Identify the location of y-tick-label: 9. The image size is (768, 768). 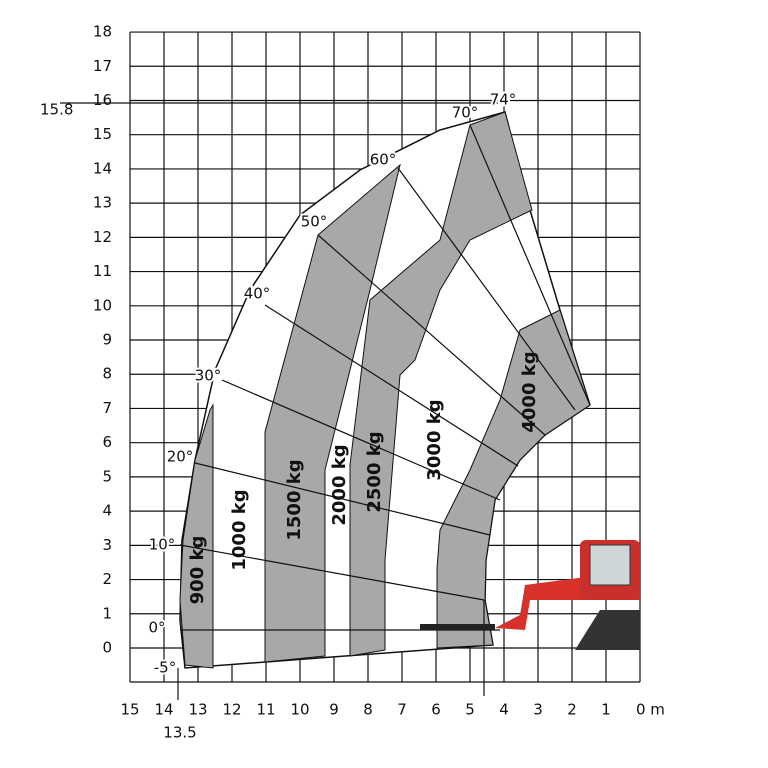
(107, 340).